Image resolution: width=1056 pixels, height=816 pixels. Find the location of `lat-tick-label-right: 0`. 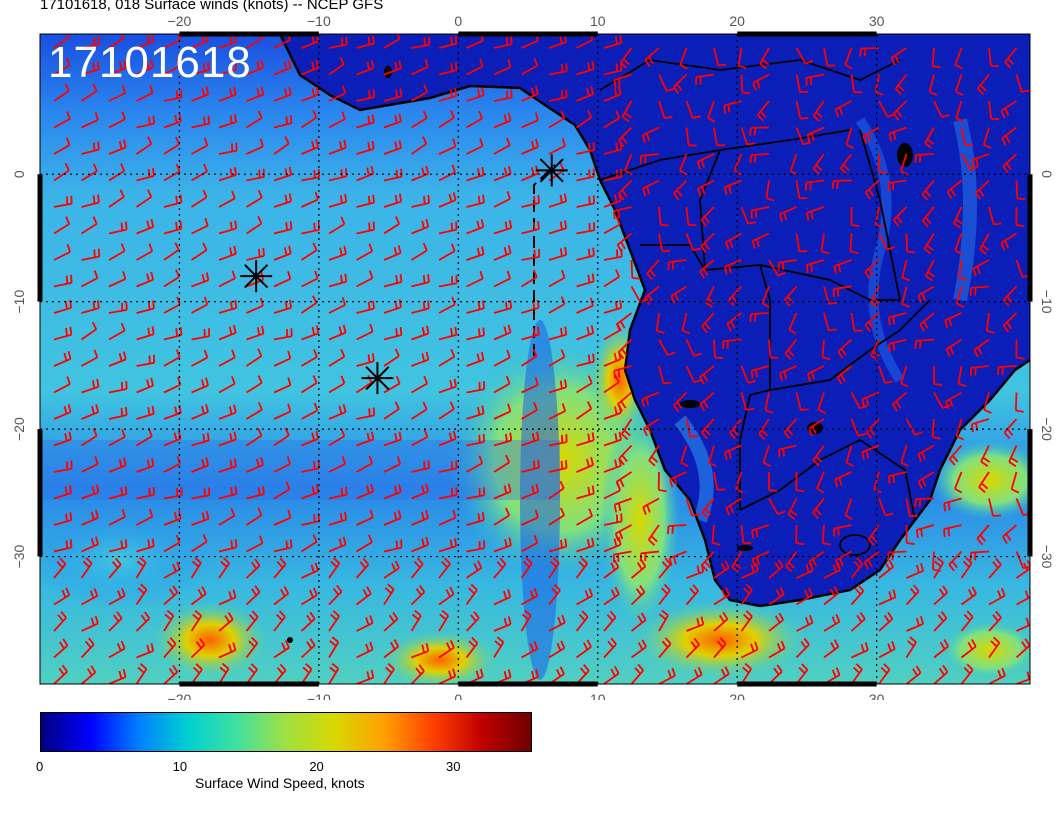

lat-tick-label-right: 0 is located at coordinates (1047, 174).